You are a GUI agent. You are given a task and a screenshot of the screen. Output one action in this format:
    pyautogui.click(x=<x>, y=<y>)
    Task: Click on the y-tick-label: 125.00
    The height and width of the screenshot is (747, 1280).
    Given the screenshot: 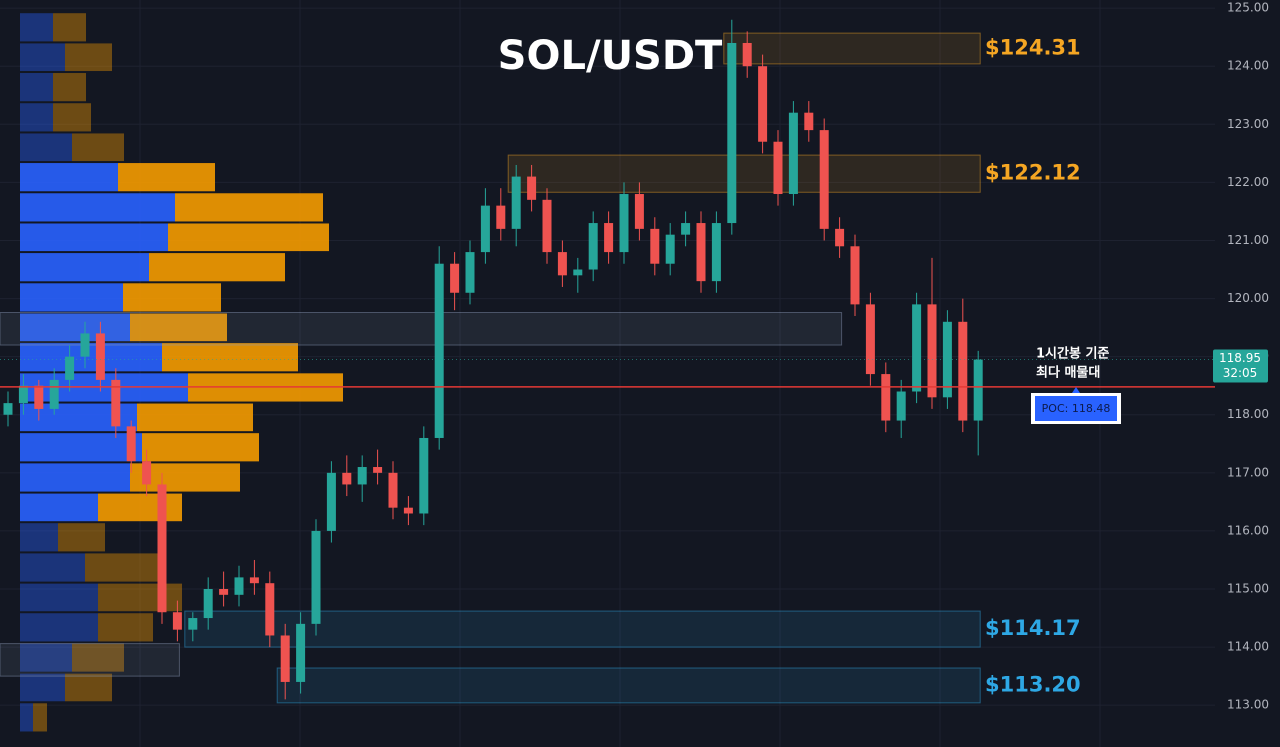 What is the action you would take?
    pyautogui.click(x=1248, y=8)
    